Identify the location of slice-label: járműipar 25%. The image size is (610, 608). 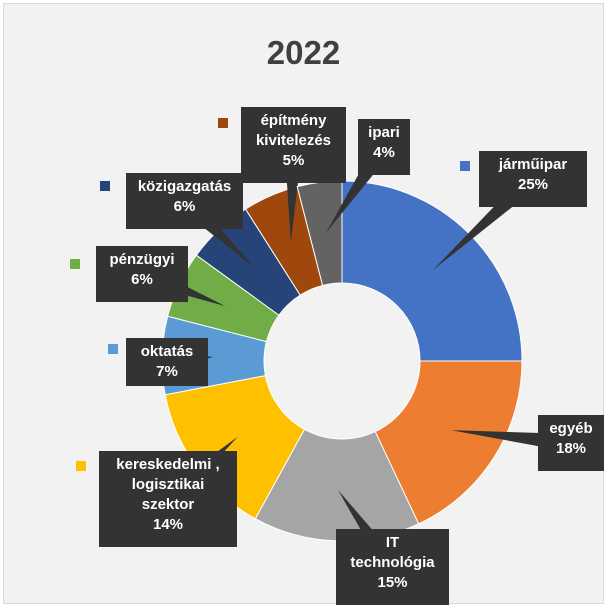
(533, 179).